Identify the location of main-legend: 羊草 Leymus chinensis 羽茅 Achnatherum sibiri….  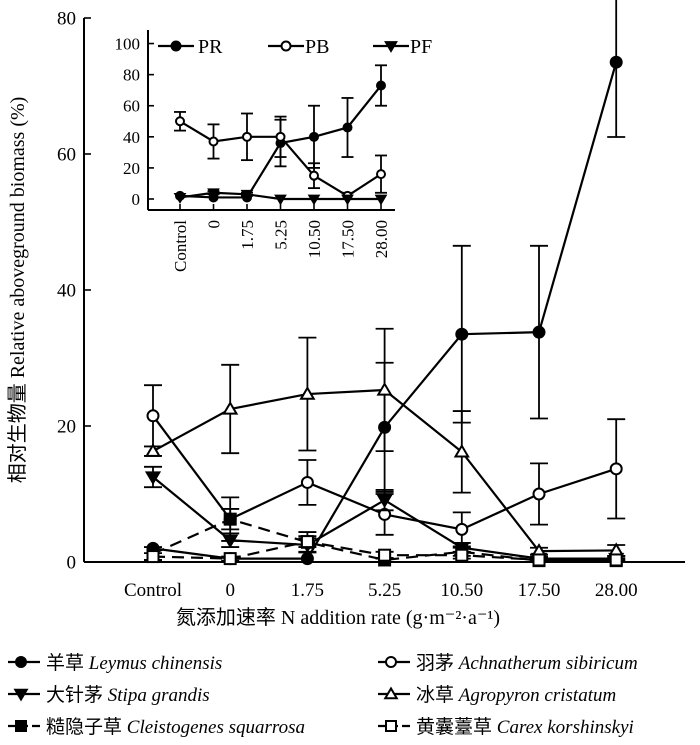
(323, 695).